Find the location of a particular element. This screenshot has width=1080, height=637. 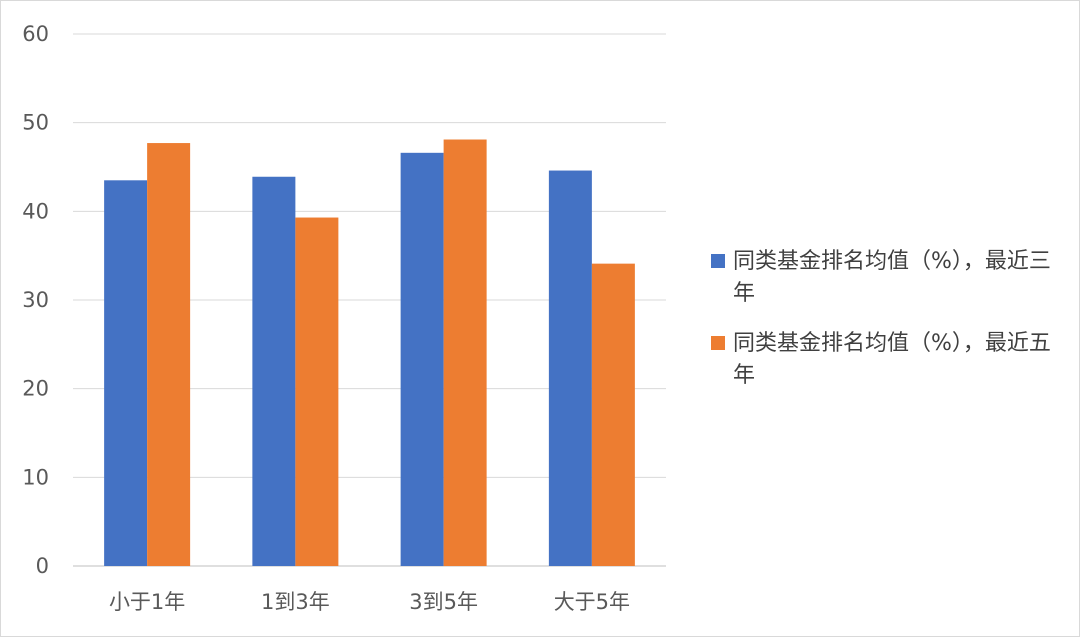

y-tick-label: 40 is located at coordinates (35, 211).